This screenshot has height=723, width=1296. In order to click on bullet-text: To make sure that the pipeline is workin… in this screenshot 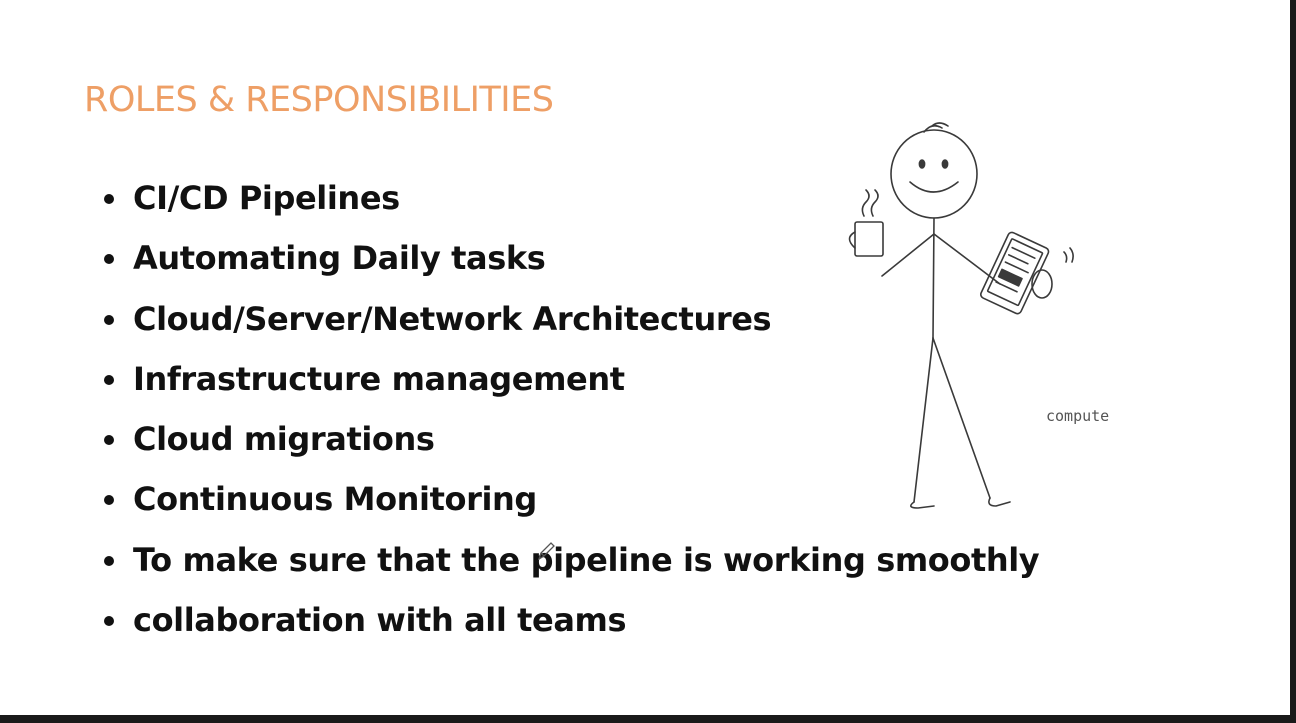, I will do `click(586, 559)`.